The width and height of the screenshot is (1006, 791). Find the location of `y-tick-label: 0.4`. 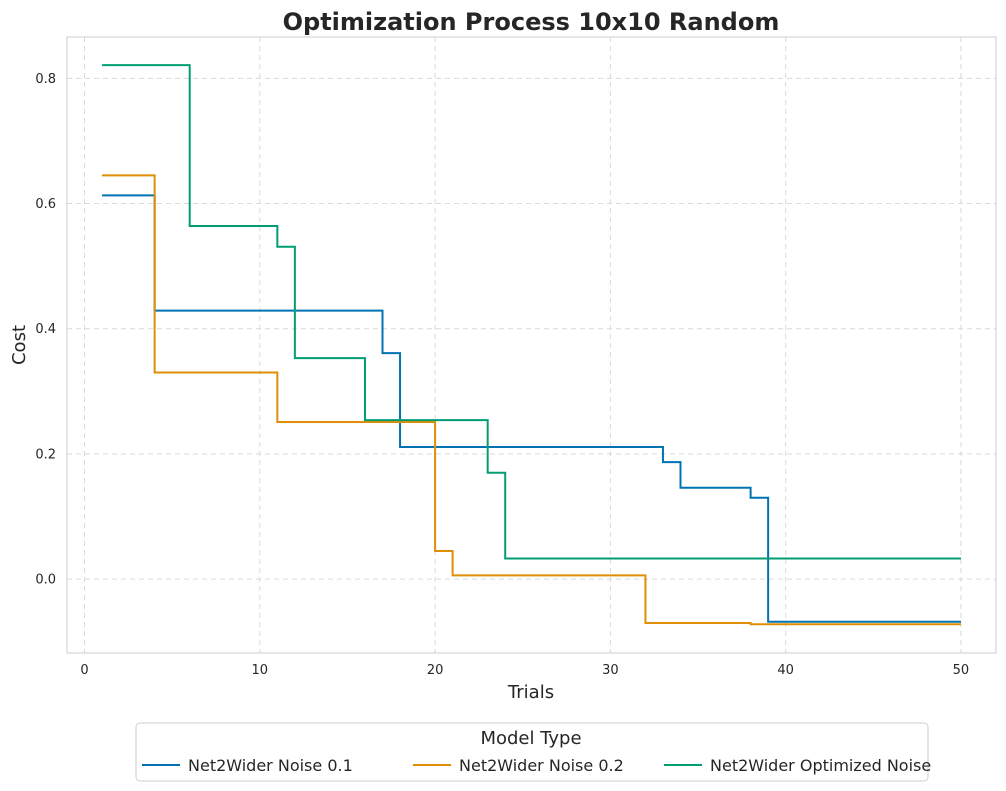

y-tick-label: 0.4 is located at coordinates (45, 329).